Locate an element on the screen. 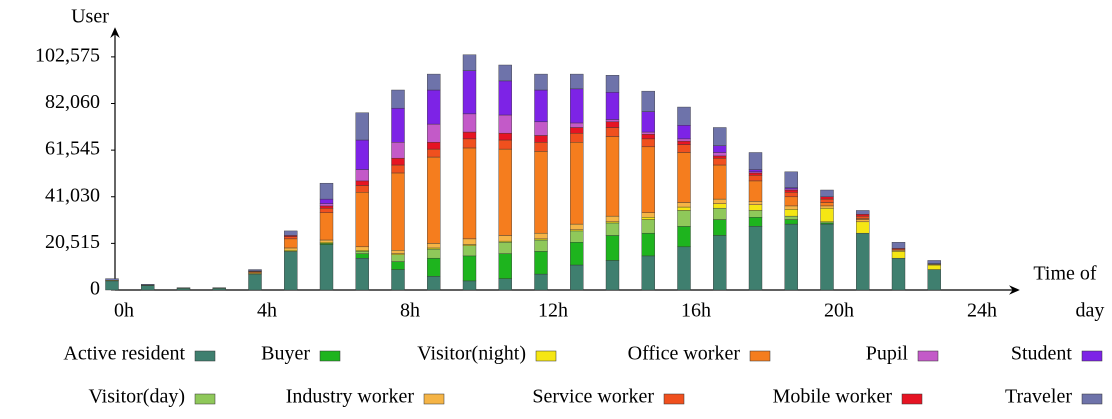  legend-label: Student is located at coordinates (1042, 354).